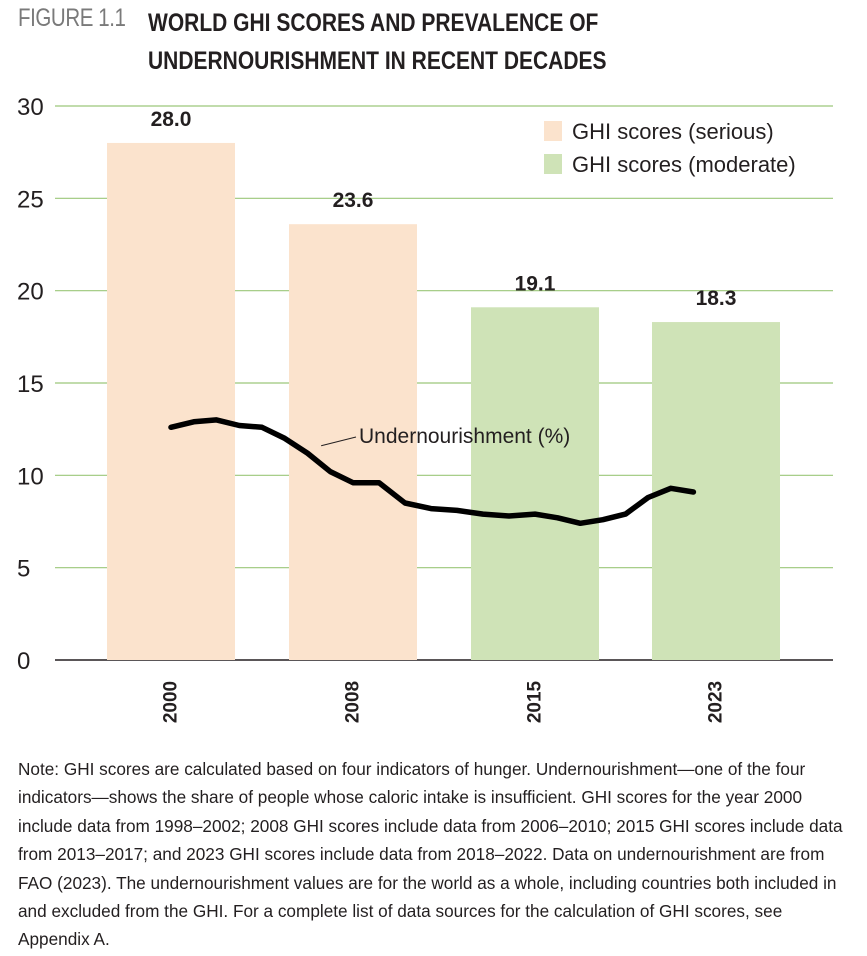 The width and height of the screenshot is (867, 956). Describe the element at coordinates (377, 61) in the screenshot. I see `figure-title-line-2: UNDERNOURISHMENT IN RECENT DECADES` at that location.